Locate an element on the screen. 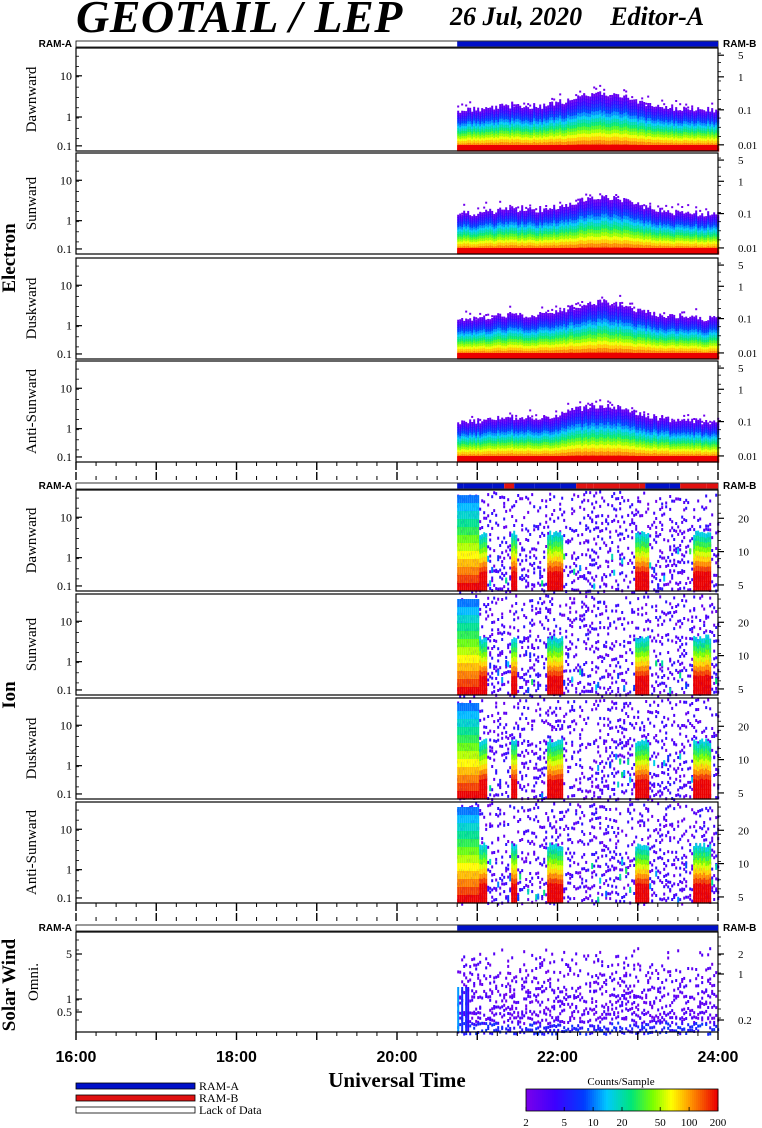  colorbar-title: Counts/Sample is located at coordinates (620, 1082).